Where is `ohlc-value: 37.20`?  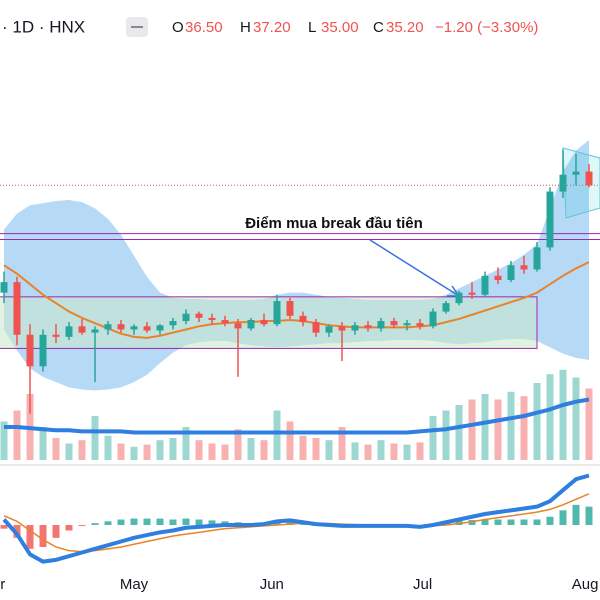 ohlc-value: 37.20 is located at coordinates (272, 27).